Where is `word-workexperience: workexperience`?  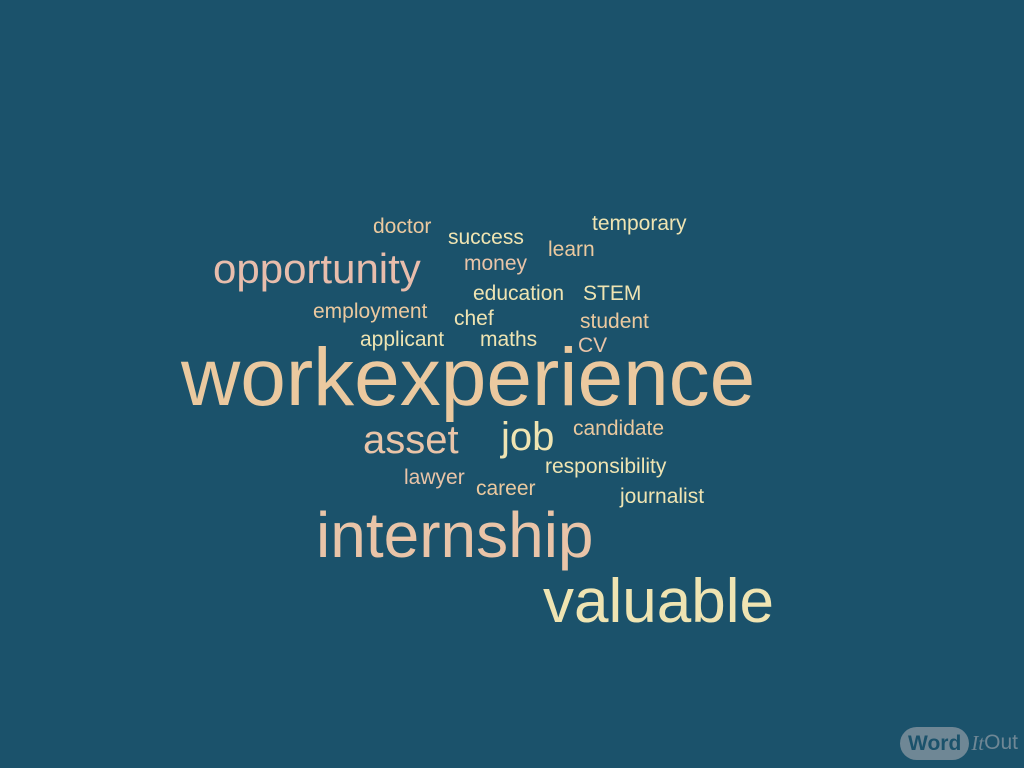
word-workexperience: workexperience is located at coordinates (468, 377).